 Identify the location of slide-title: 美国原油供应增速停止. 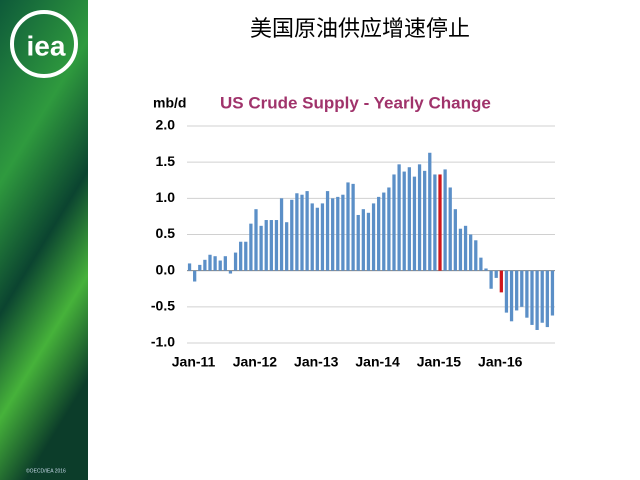
(360, 29).